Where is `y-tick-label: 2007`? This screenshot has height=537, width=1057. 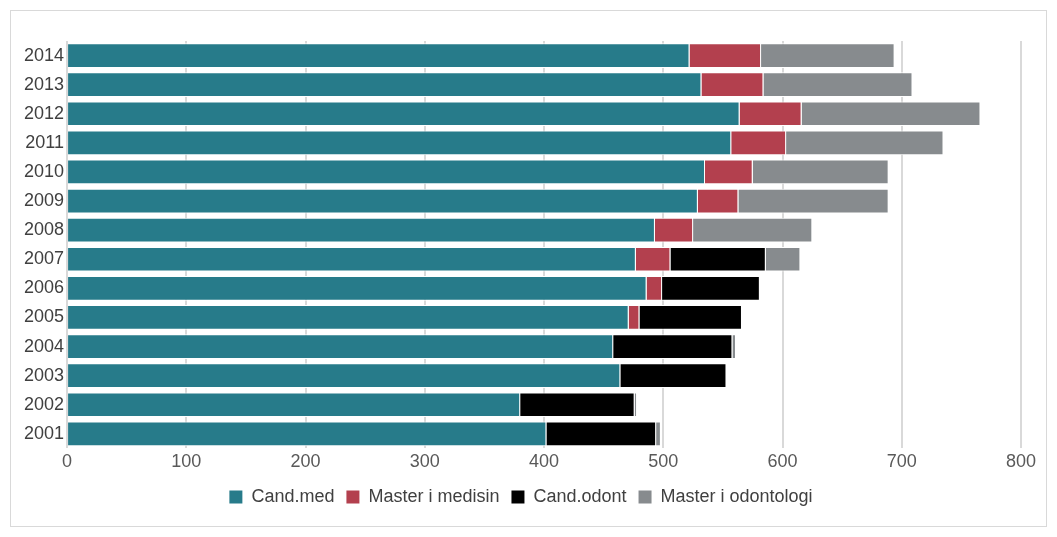
y-tick-label: 2007 is located at coordinates (44, 258).